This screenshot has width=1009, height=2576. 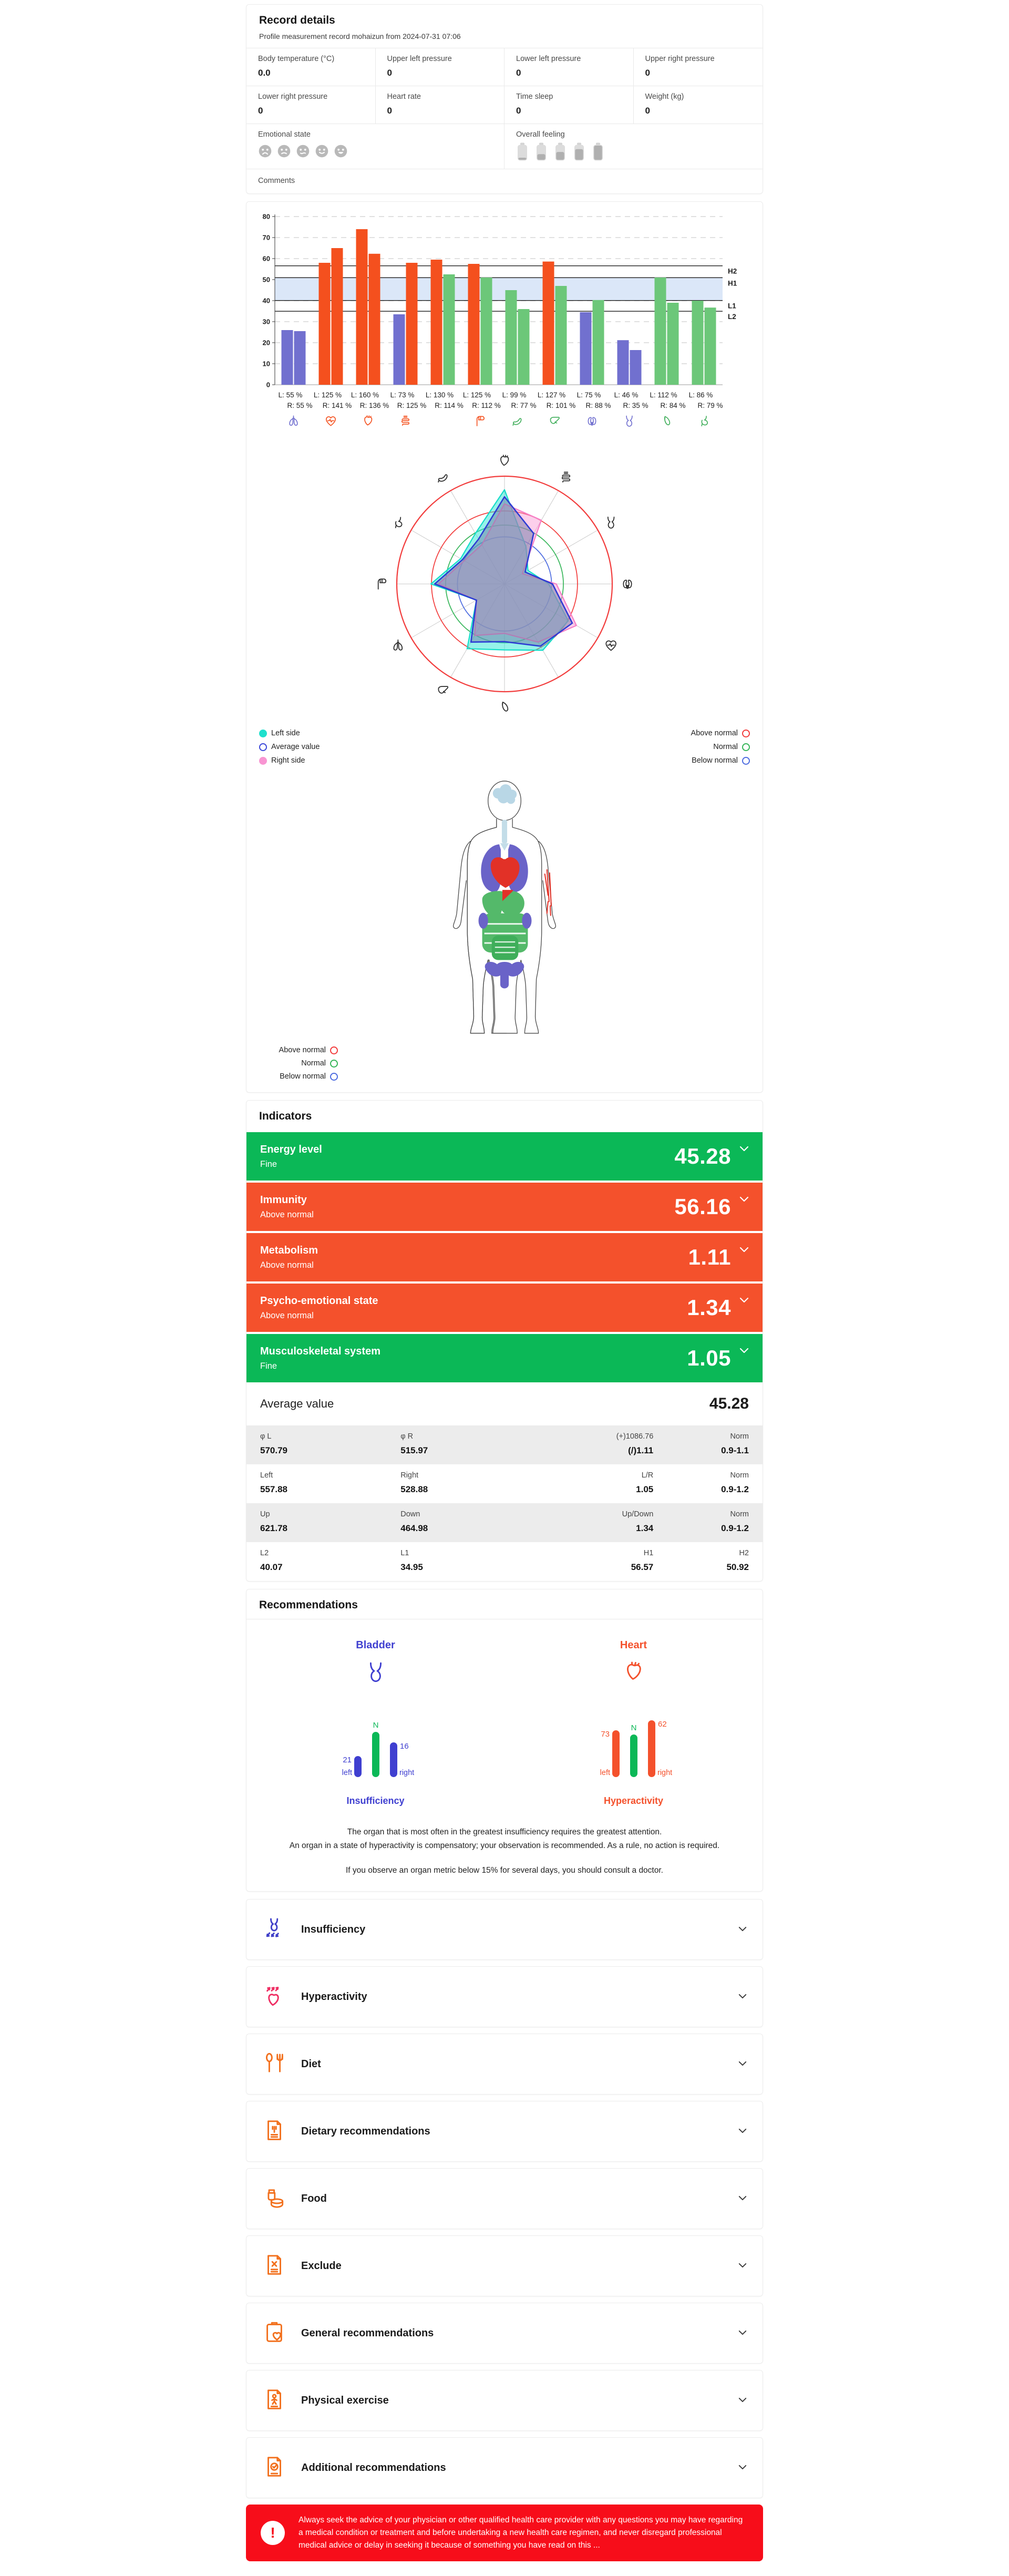 I want to click on record-field: Weight (kg) 0, so click(x=698, y=105).